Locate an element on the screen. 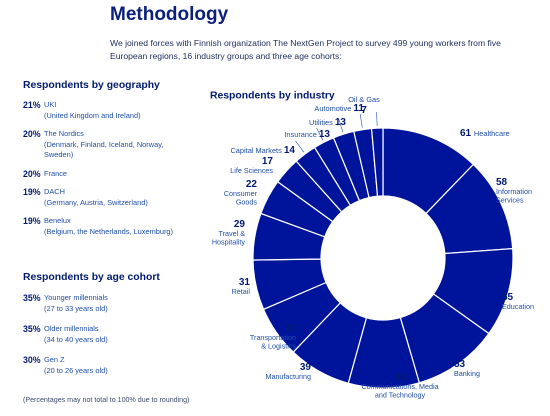 Image resolution: width=550 pixels, height=416 pixels. age-name: Gen Z is located at coordinates (54, 359).